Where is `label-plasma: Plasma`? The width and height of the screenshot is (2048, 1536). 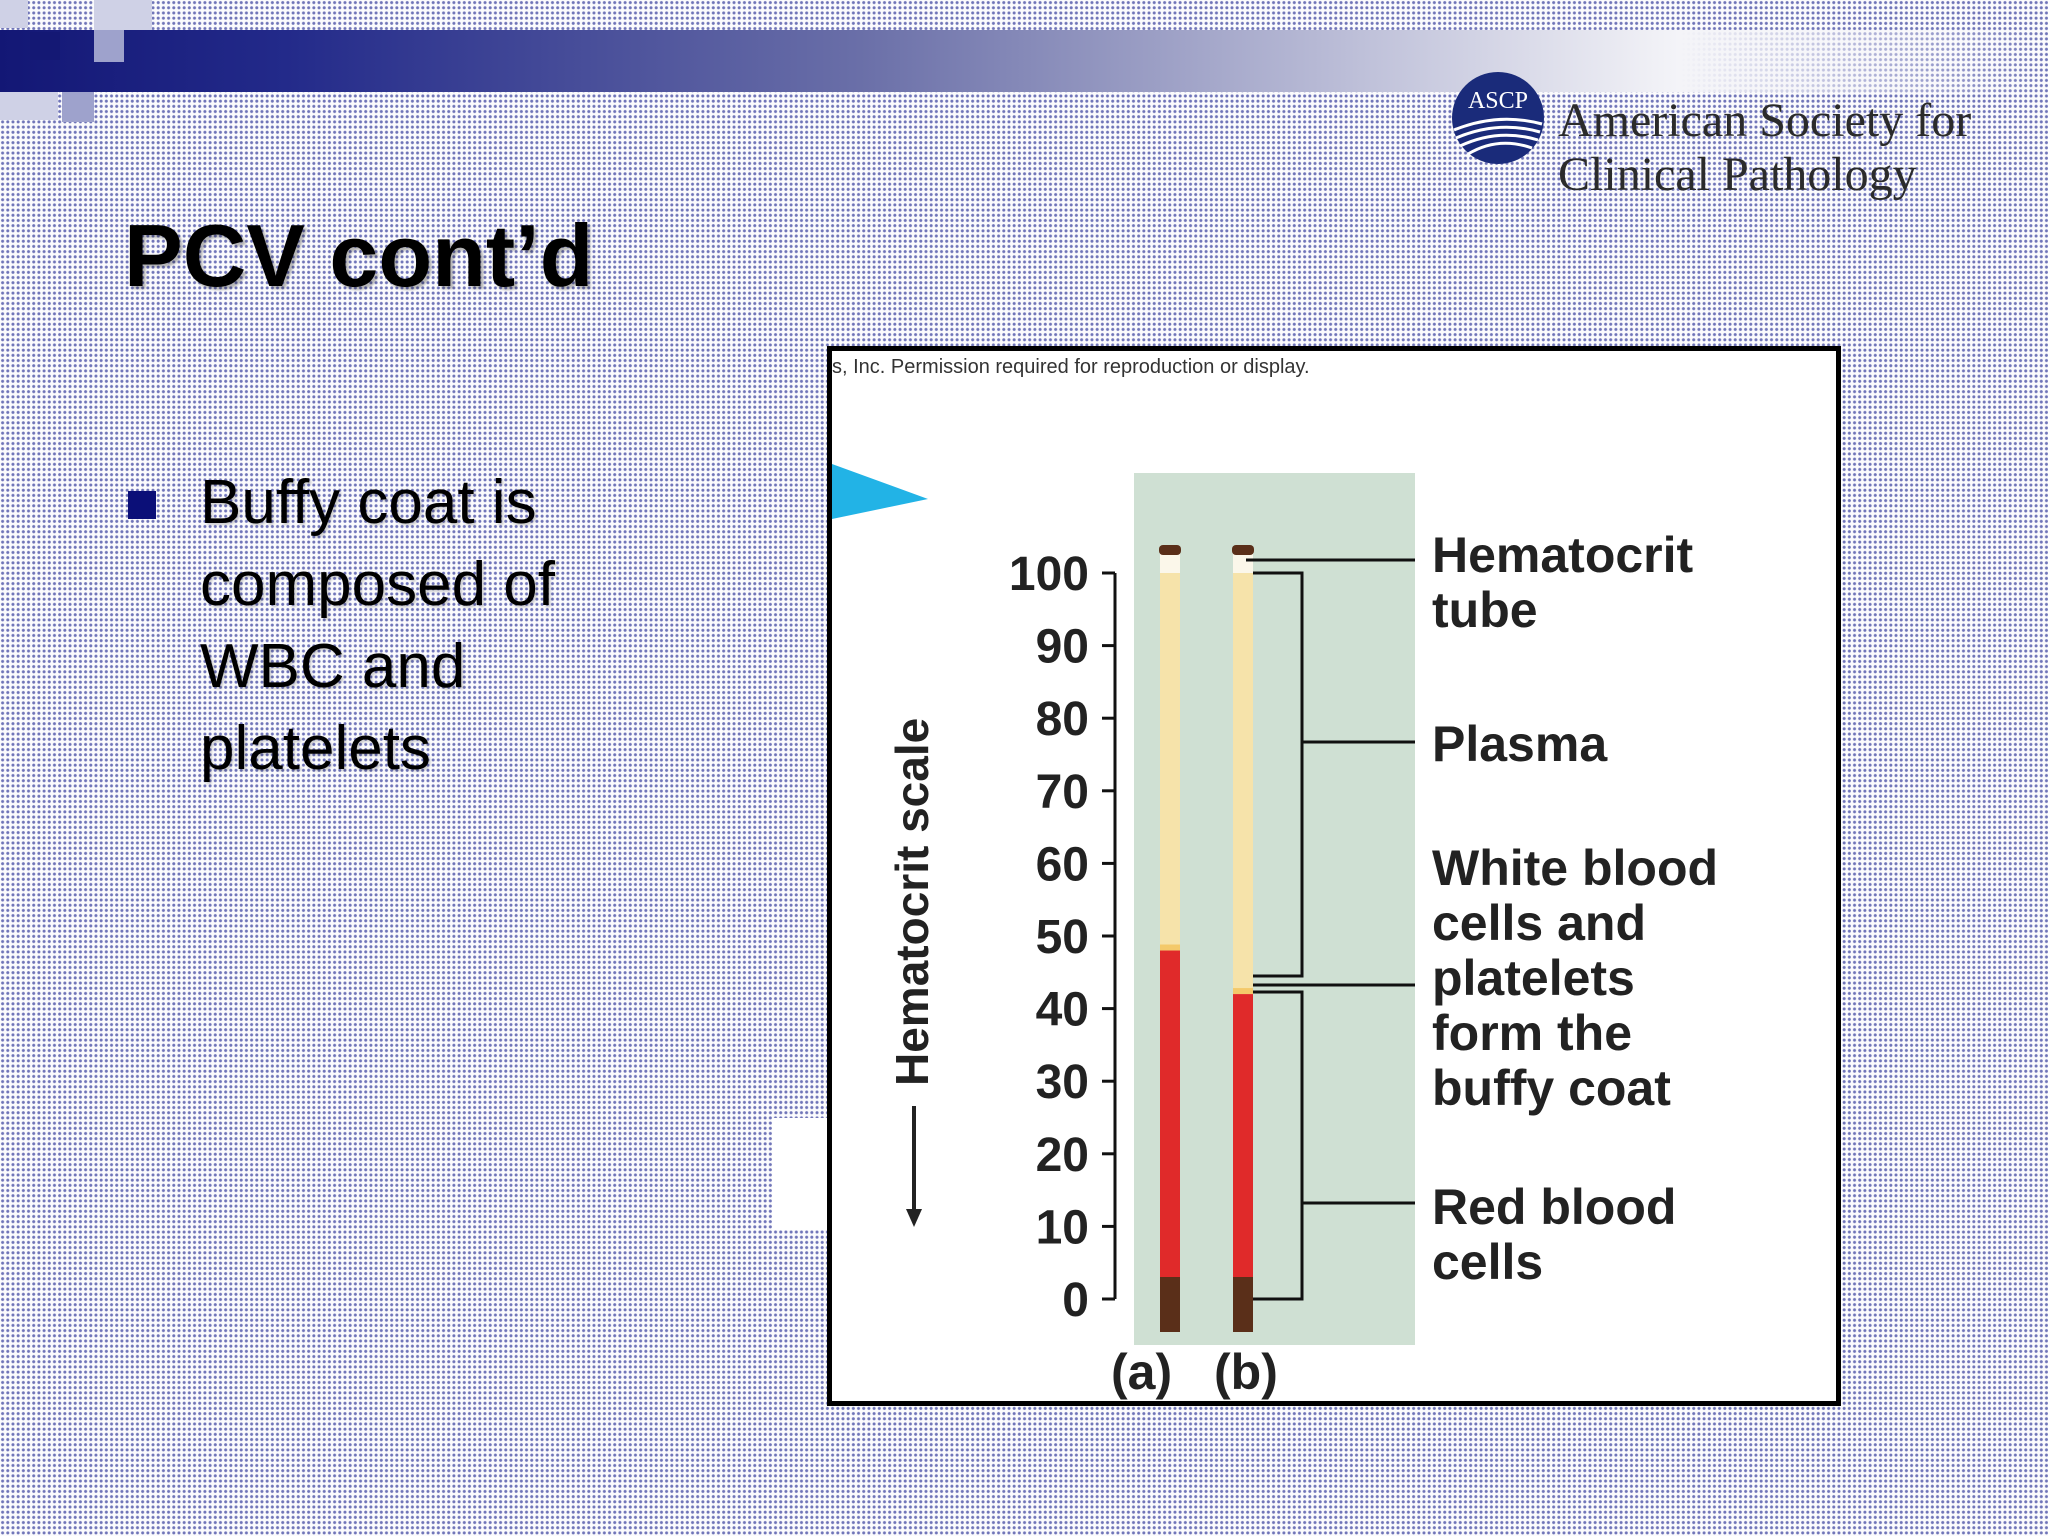
label-plasma: Plasma is located at coordinates (1520, 744).